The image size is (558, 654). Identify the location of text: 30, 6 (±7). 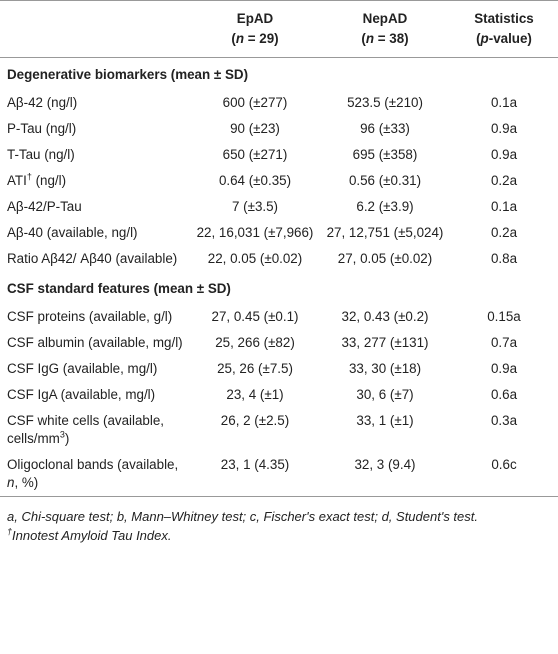
(385, 394).